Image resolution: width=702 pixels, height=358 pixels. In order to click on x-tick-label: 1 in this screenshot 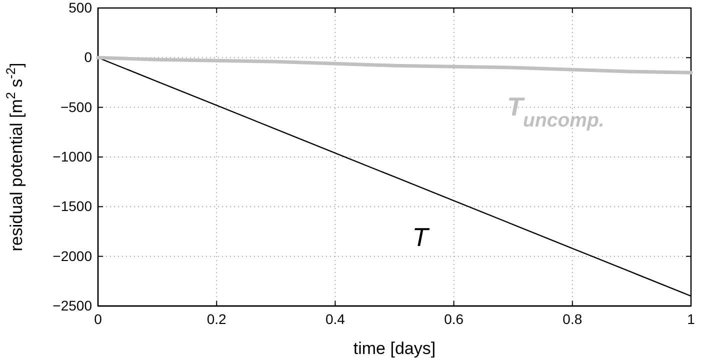, I will do `click(691, 318)`.